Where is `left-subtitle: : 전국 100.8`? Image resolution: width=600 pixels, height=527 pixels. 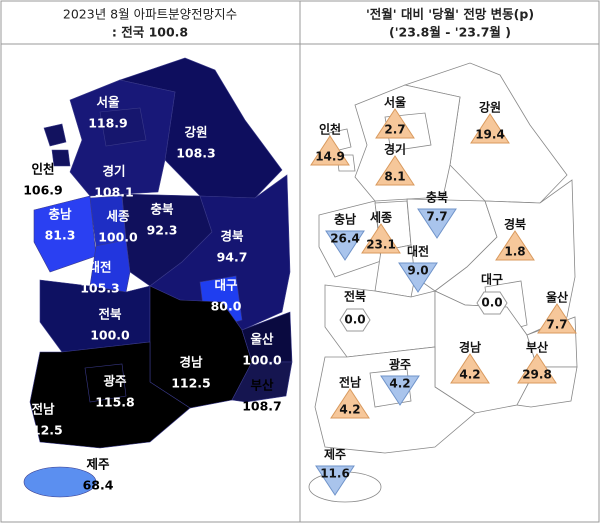
left-subtitle: : 전국 100.8 is located at coordinates (150, 32).